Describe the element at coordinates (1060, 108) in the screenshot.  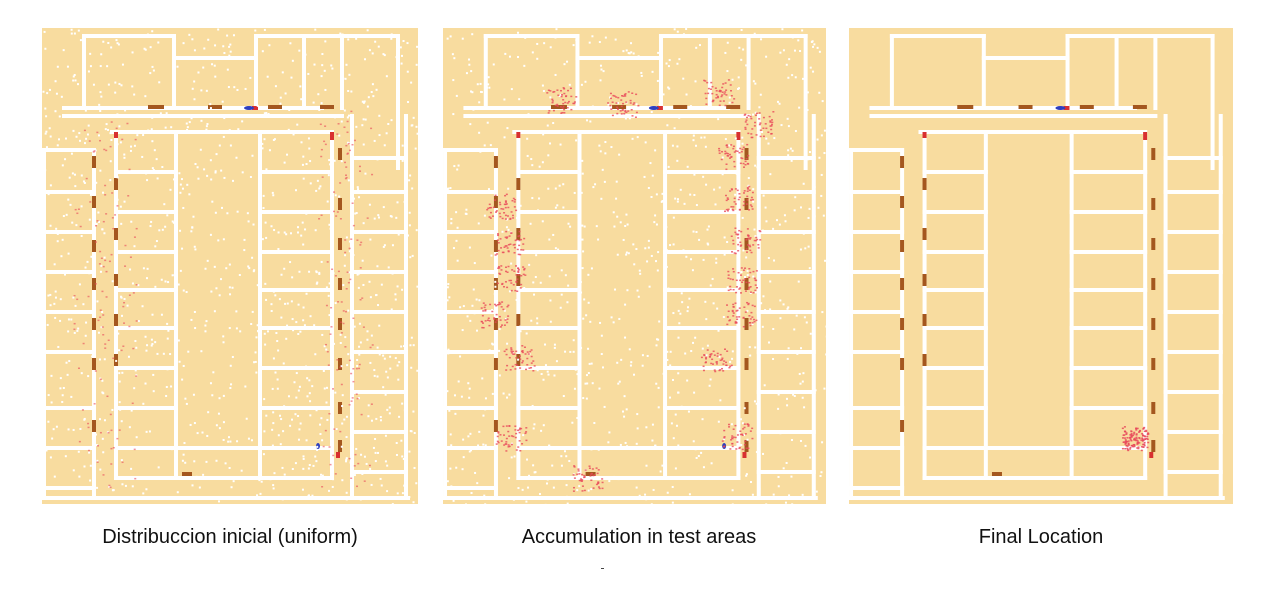
I see `robot-marker` at that location.